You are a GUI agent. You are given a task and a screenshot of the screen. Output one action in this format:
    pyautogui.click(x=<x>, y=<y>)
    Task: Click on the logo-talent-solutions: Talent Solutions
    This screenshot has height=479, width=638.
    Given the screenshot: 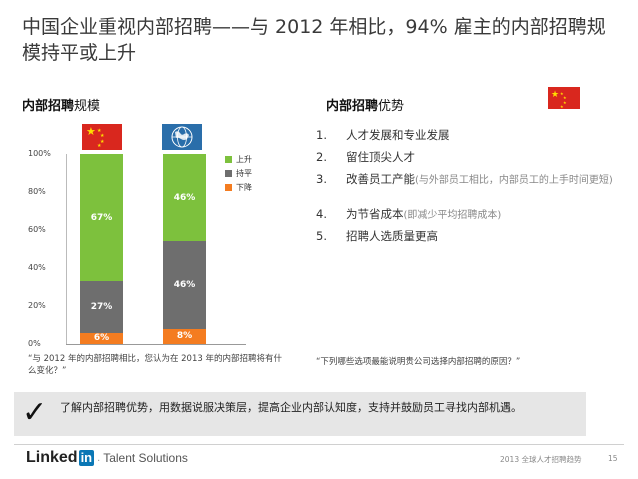 What is the action you would take?
    pyautogui.click(x=145, y=458)
    